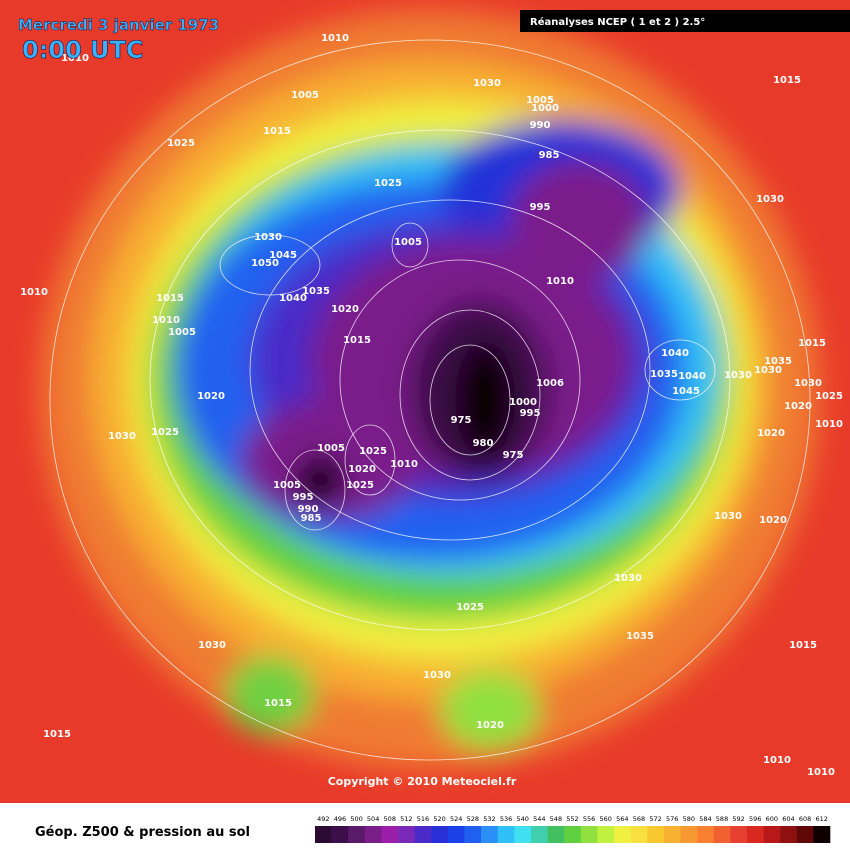  What do you see at coordinates (689, 819) in the screenshot?
I see `scale-tick-label: 580` at bounding box center [689, 819].